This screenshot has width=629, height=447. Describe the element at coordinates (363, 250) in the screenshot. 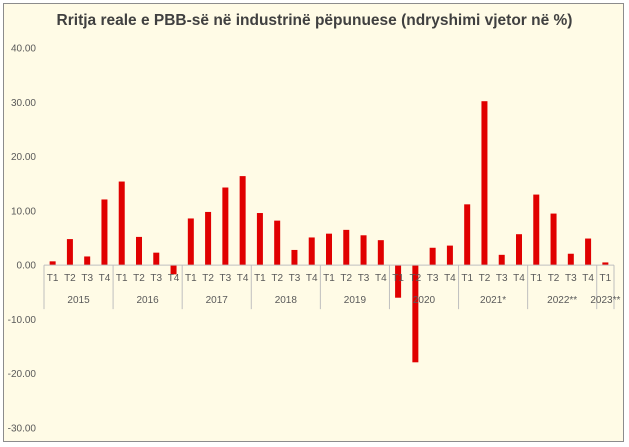

I see `bar-2019-T3` at that location.